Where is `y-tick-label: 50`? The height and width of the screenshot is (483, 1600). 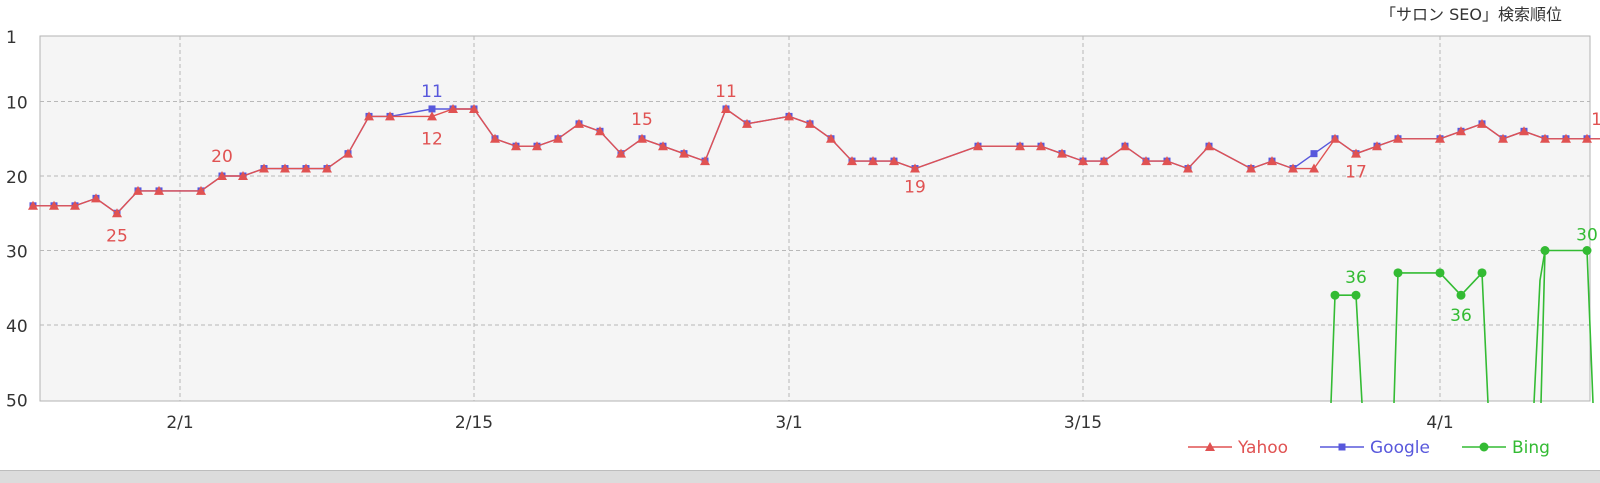
y-tick-label: 50 is located at coordinates (17, 402).